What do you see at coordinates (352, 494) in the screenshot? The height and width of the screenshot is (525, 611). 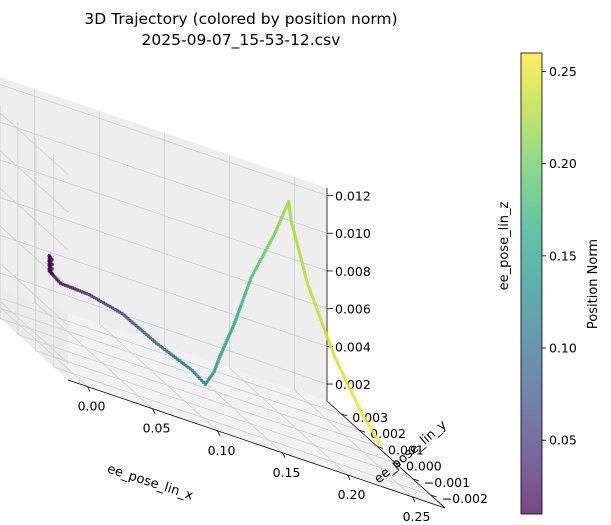 I see `x-tick-label: 0.20` at bounding box center [352, 494].